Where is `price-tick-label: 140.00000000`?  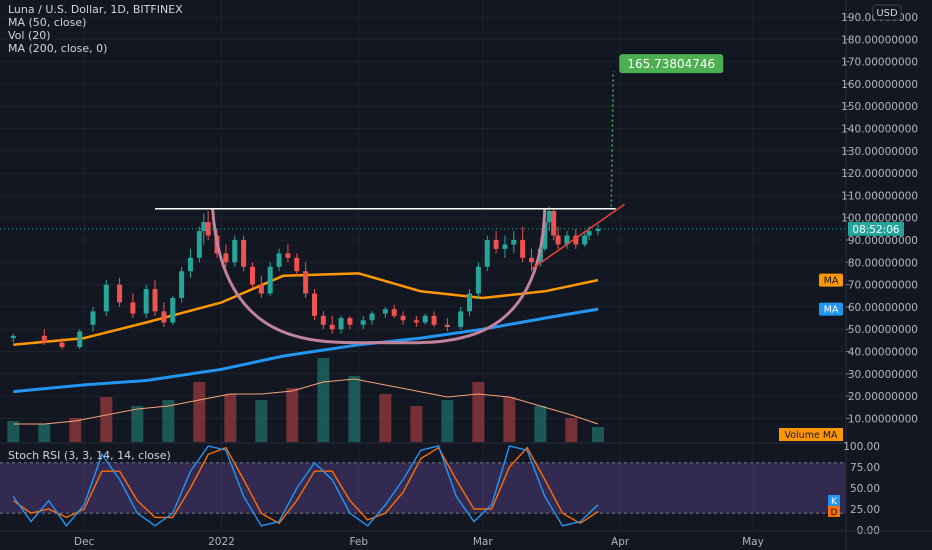 price-tick-label: 140.00000000 is located at coordinates (879, 130).